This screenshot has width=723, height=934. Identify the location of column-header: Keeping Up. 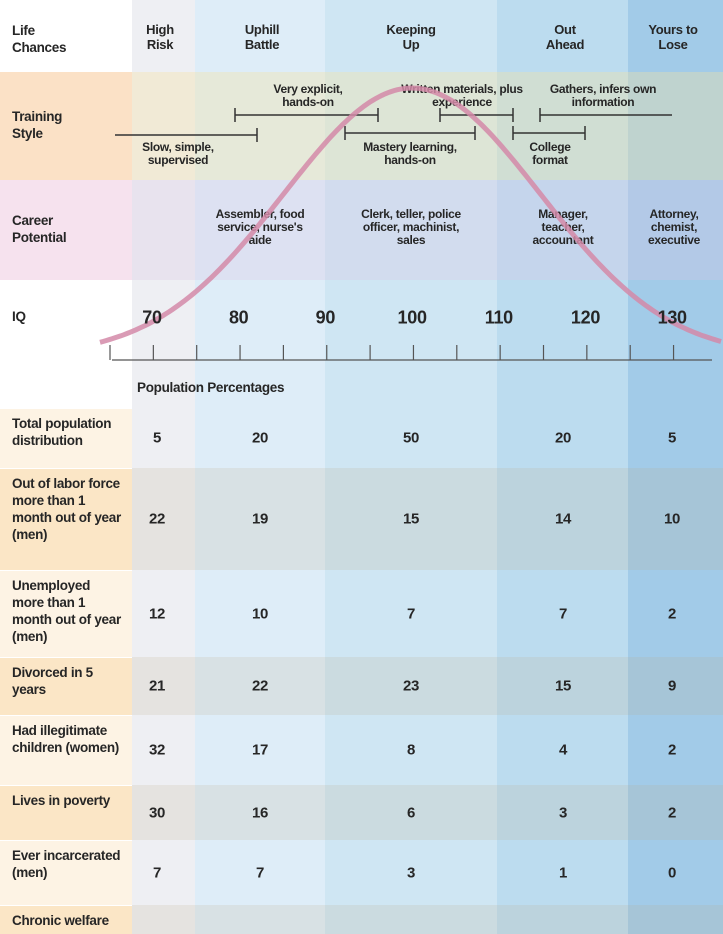
(411, 37).